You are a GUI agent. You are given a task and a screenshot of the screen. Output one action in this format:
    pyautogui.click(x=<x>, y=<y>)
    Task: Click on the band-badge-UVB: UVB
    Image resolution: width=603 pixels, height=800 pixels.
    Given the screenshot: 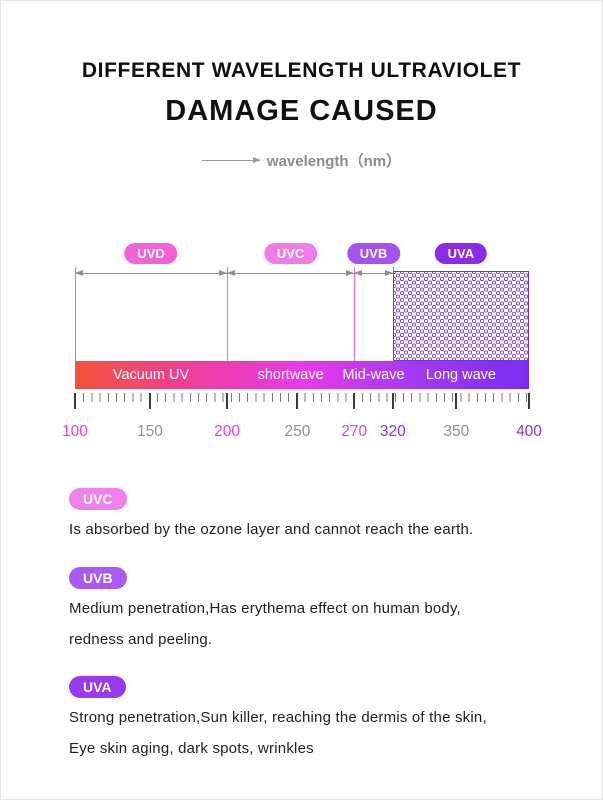 What is the action you would take?
    pyautogui.click(x=373, y=253)
    